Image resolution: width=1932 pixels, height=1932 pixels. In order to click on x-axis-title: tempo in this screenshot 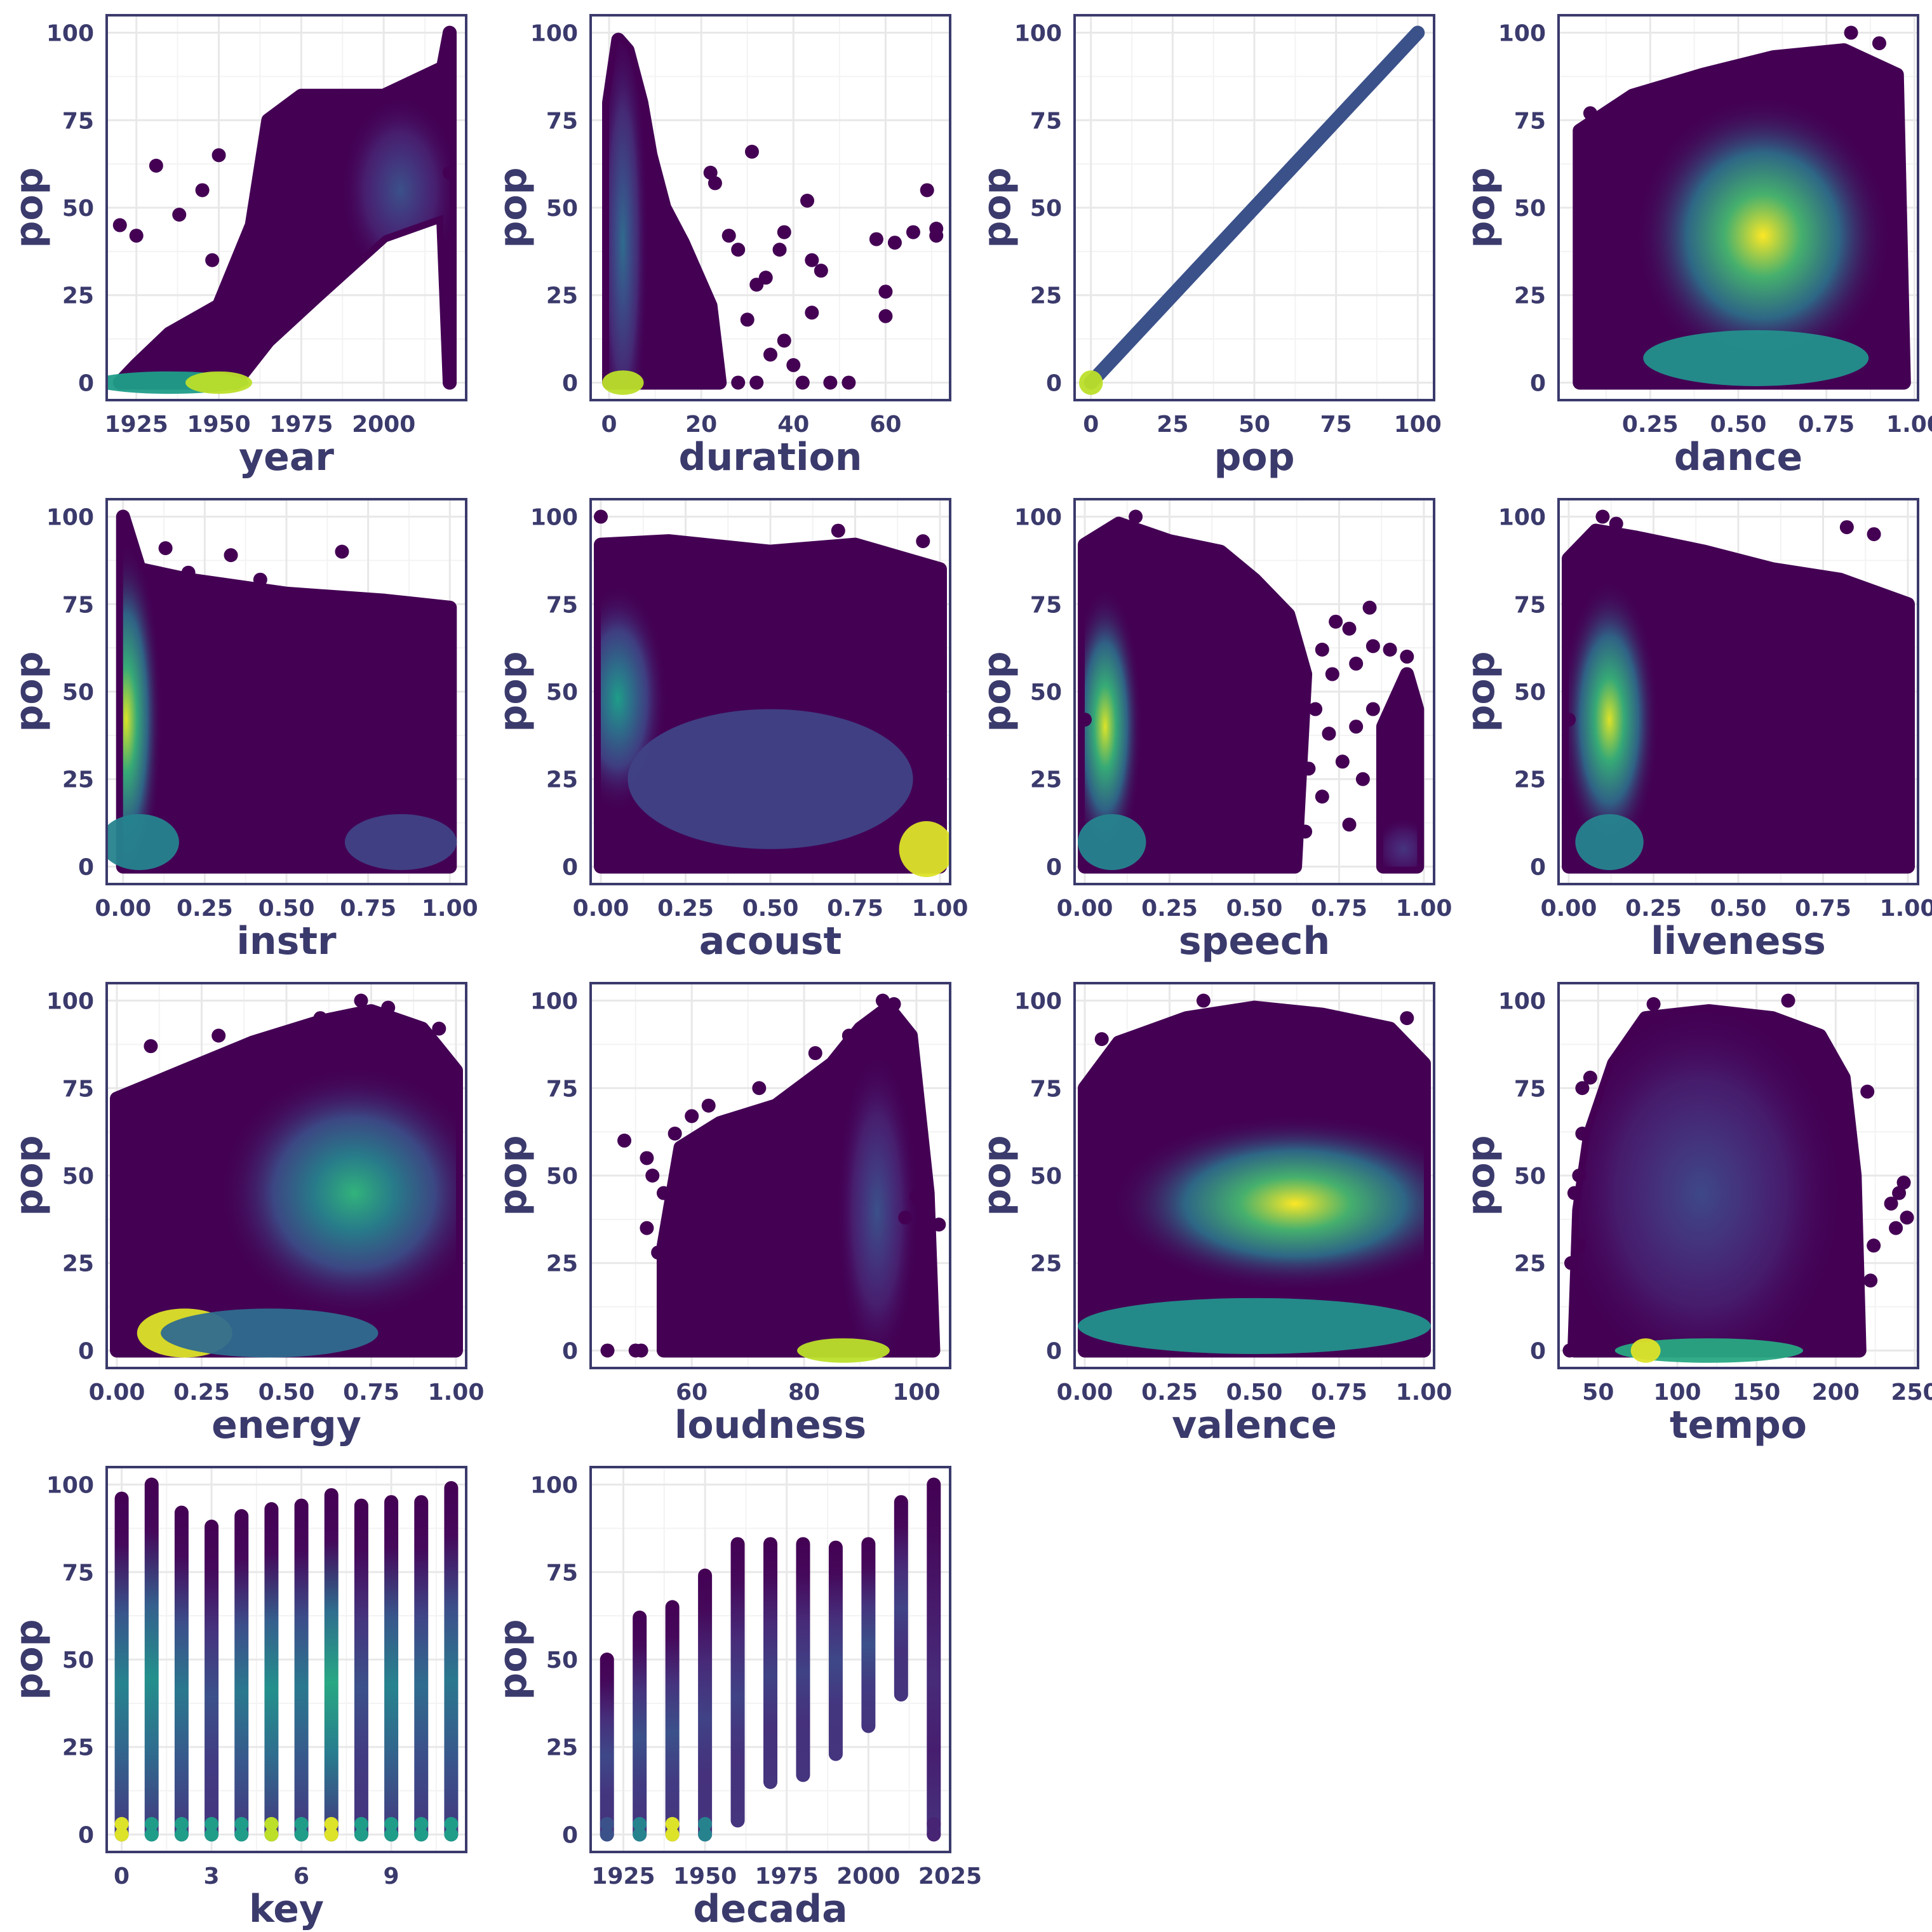, I will do `click(1738, 1425)`.